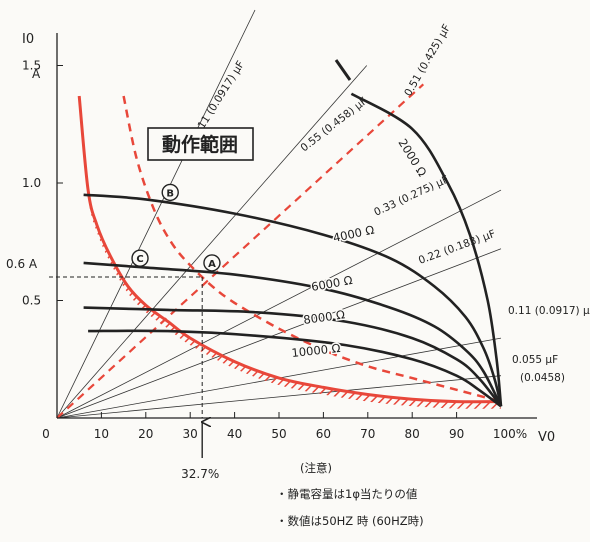 The width and height of the screenshot is (590, 542). I want to click on x-tick-label-20: 20, so click(145, 434).